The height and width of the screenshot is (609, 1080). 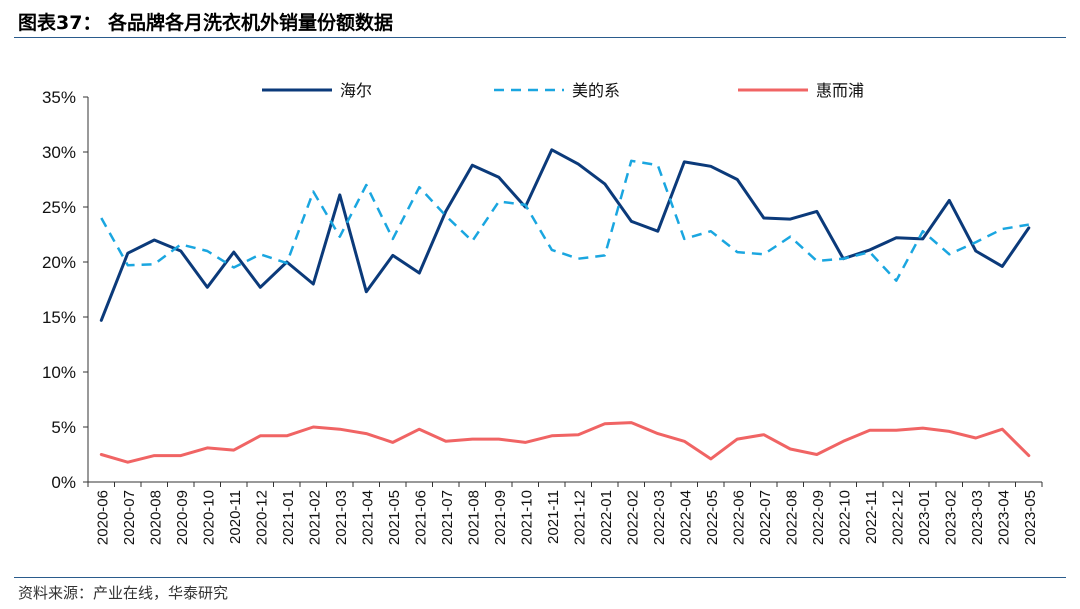 I want to click on x-tick-label: 2021-12, so click(x=579, y=517).